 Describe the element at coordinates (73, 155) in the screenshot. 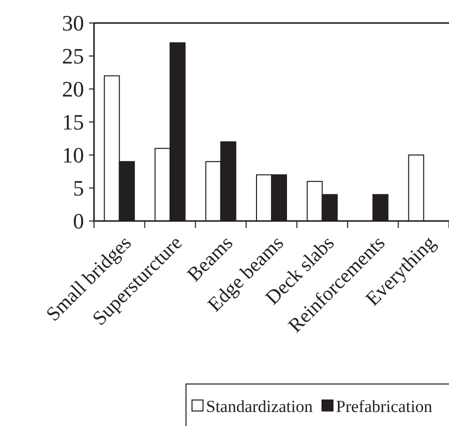

I see `y-tick-label: 10` at that location.